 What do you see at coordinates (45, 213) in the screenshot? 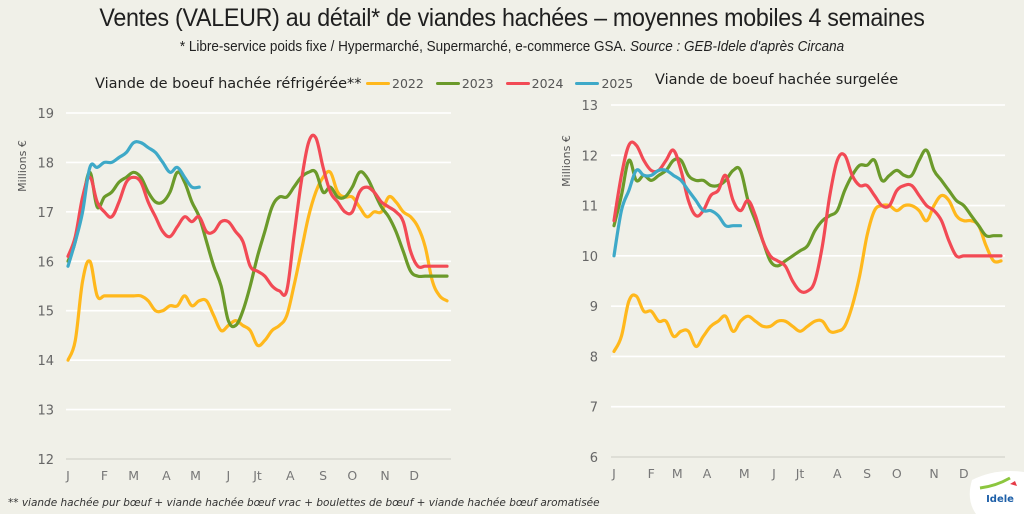
I see `y-tick-label: 17` at bounding box center [45, 213].